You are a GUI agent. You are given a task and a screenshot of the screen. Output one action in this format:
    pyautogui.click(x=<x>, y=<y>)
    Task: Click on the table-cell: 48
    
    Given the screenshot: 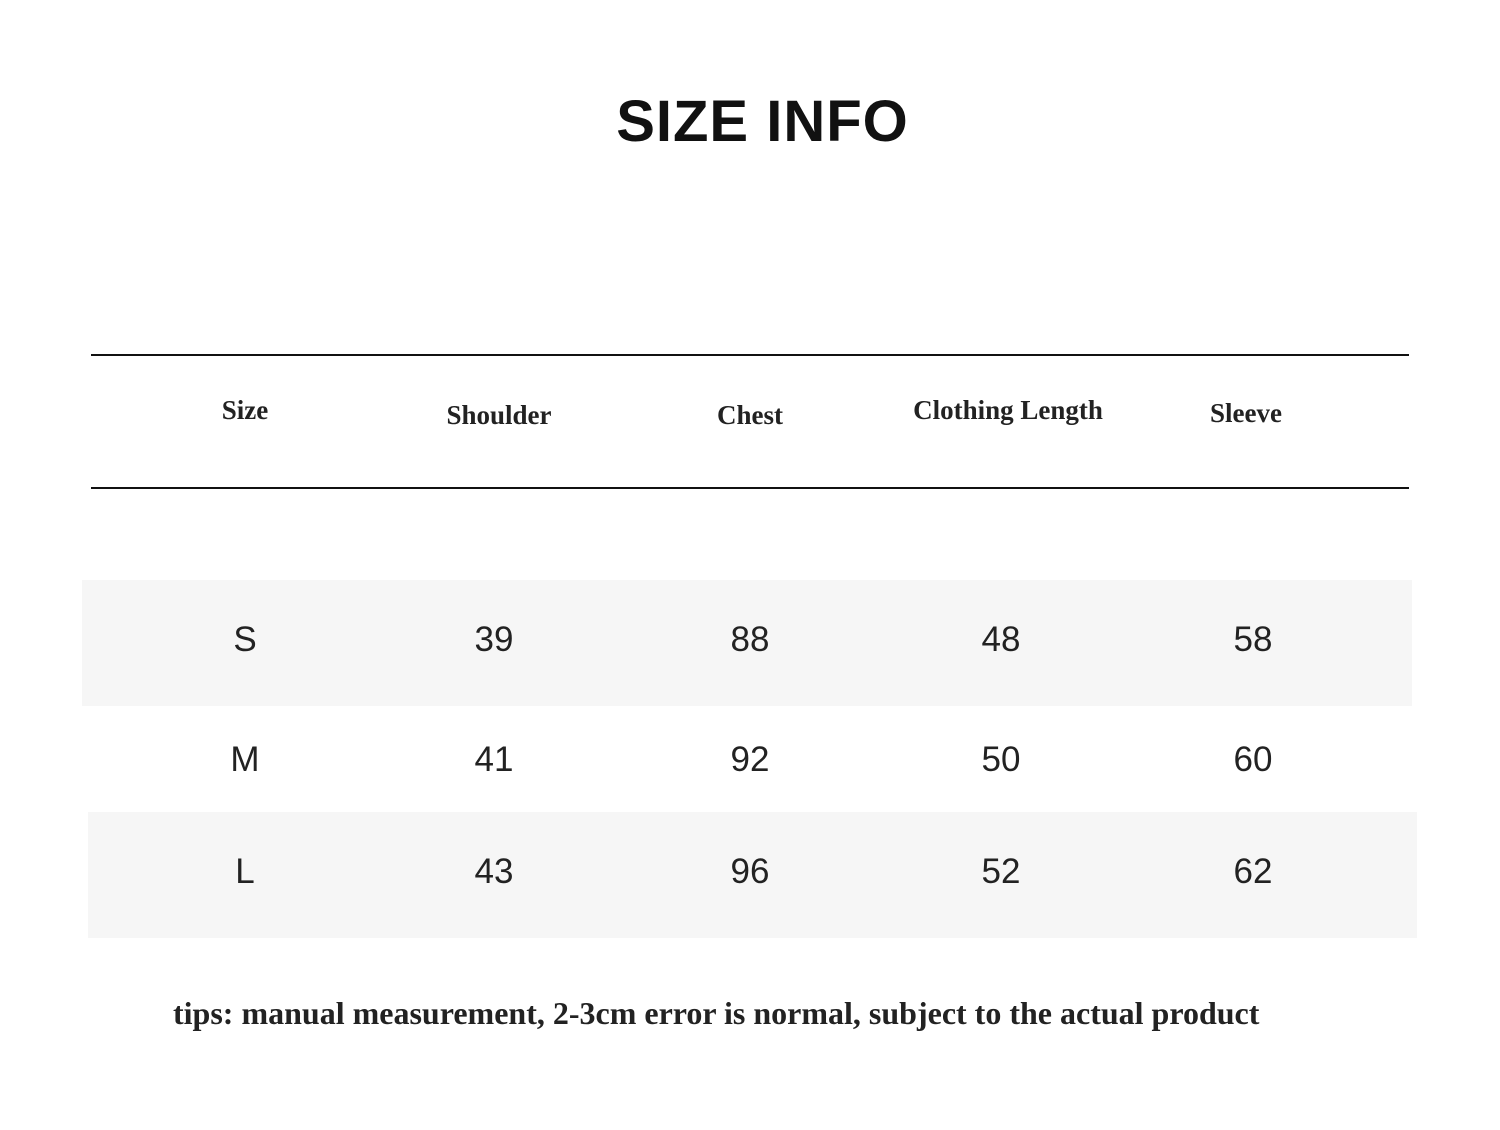 What is the action you would take?
    pyautogui.click(x=1001, y=639)
    